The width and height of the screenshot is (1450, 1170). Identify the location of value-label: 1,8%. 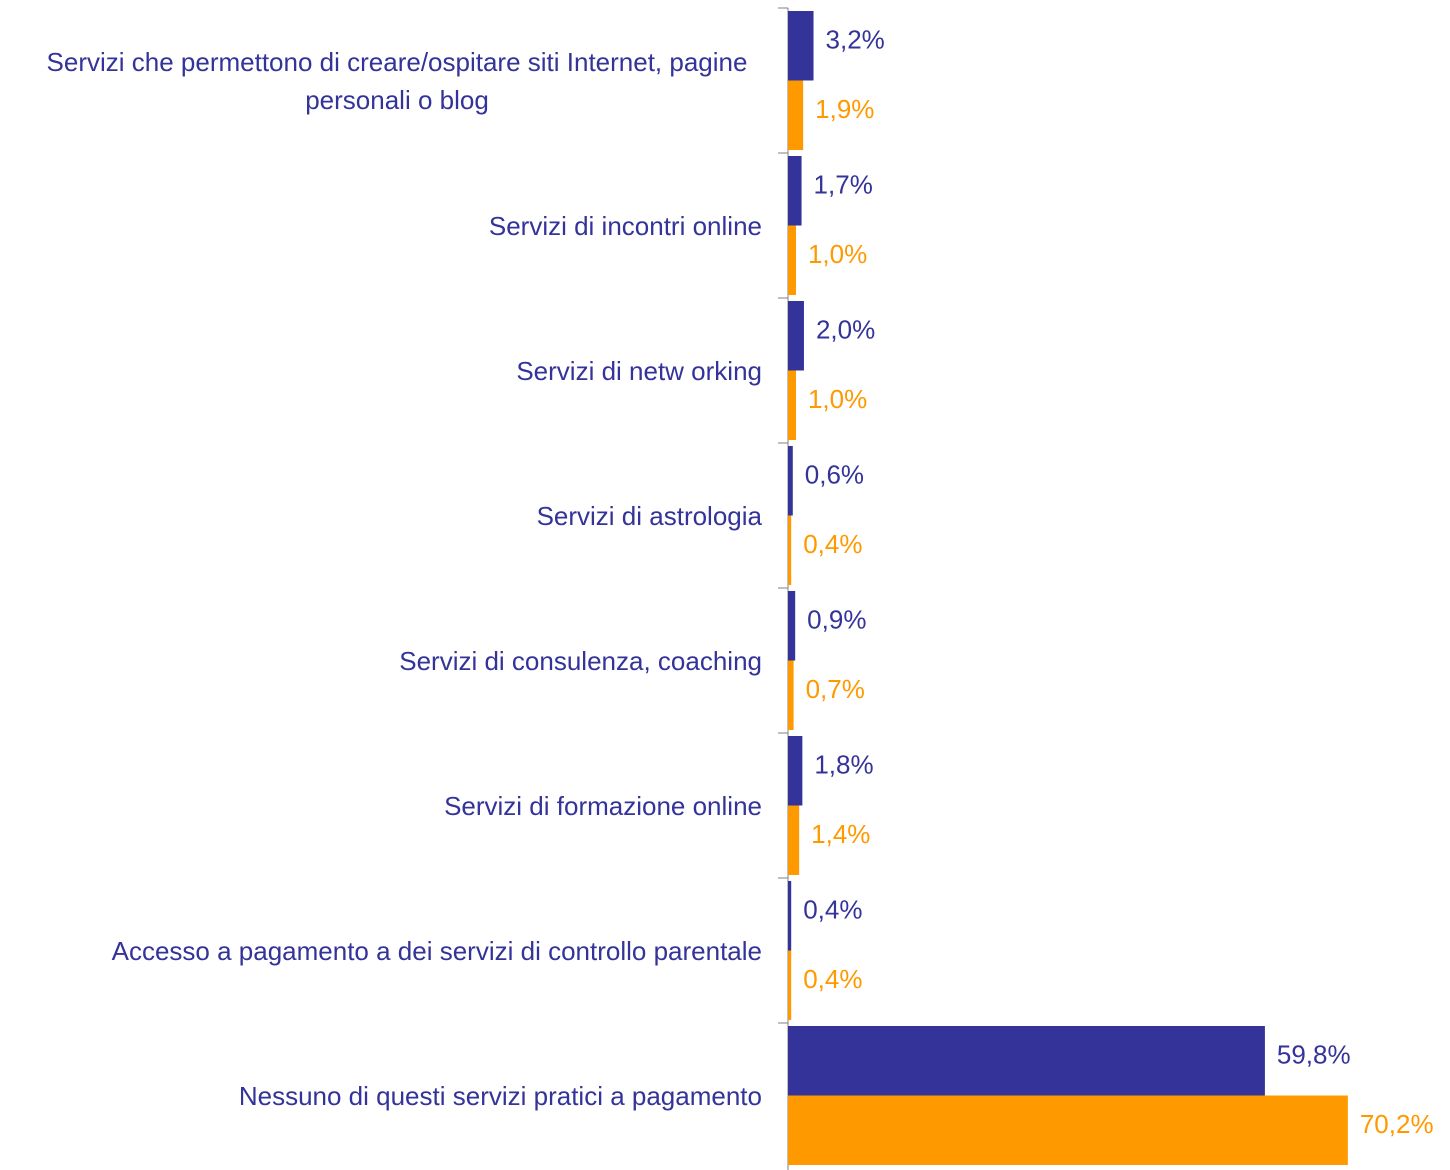
(843, 765).